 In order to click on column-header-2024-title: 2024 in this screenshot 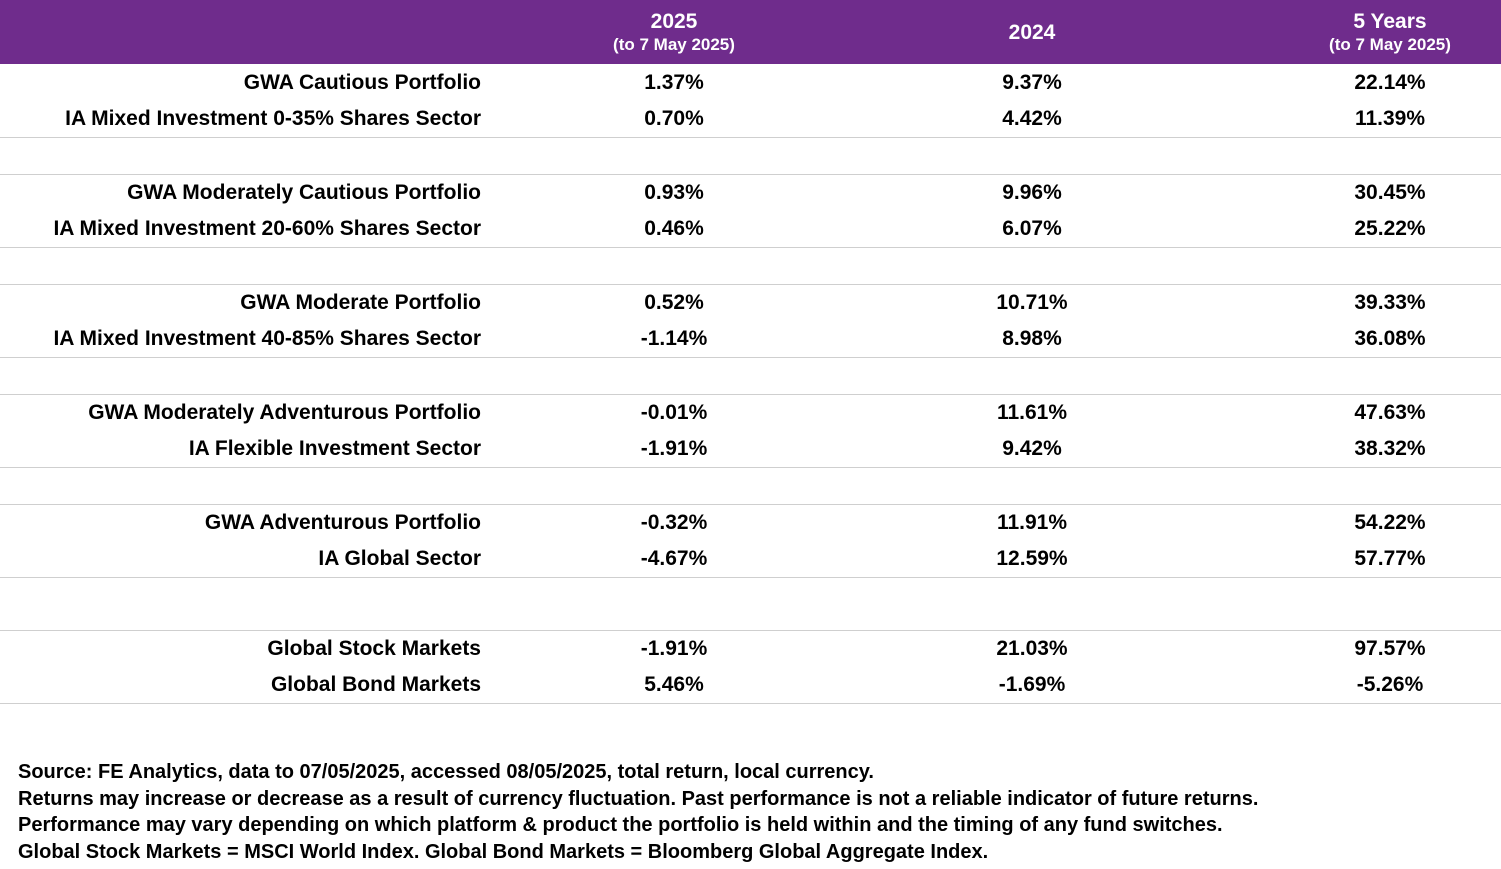, I will do `click(1032, 32)`.